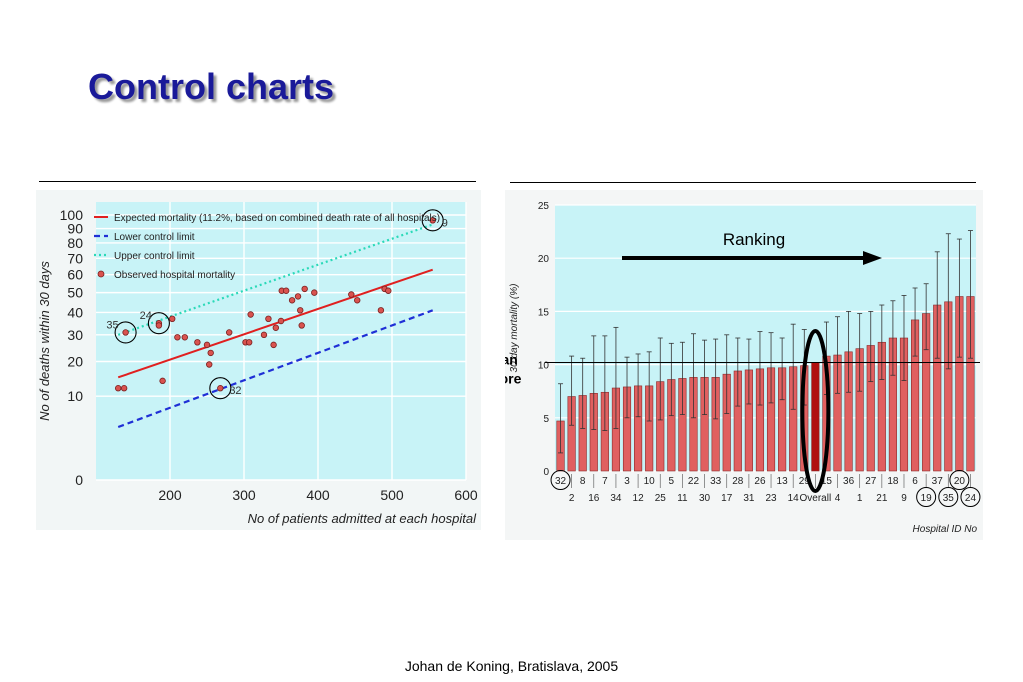 The image size is (1023, 682). What do you see at coordinates (75, 243) in the screenshot?
I see `y-tick-label: 80` at bounding box center [75, 243].